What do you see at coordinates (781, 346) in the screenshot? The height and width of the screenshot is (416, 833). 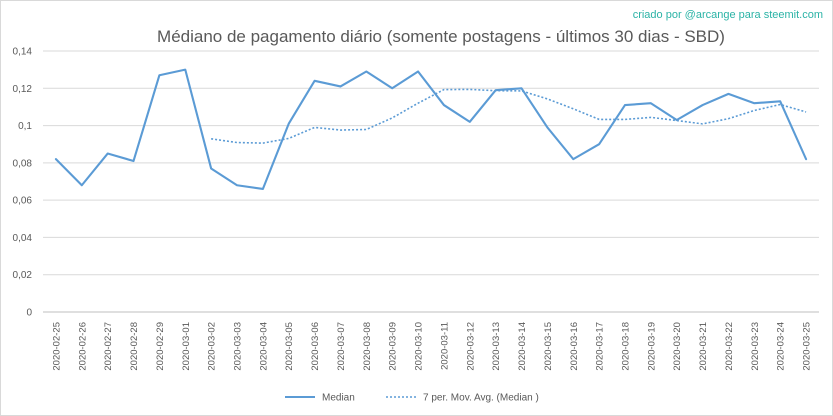 I see `x-tick-label: 2020-03-24` at bounding box center [781, 346].